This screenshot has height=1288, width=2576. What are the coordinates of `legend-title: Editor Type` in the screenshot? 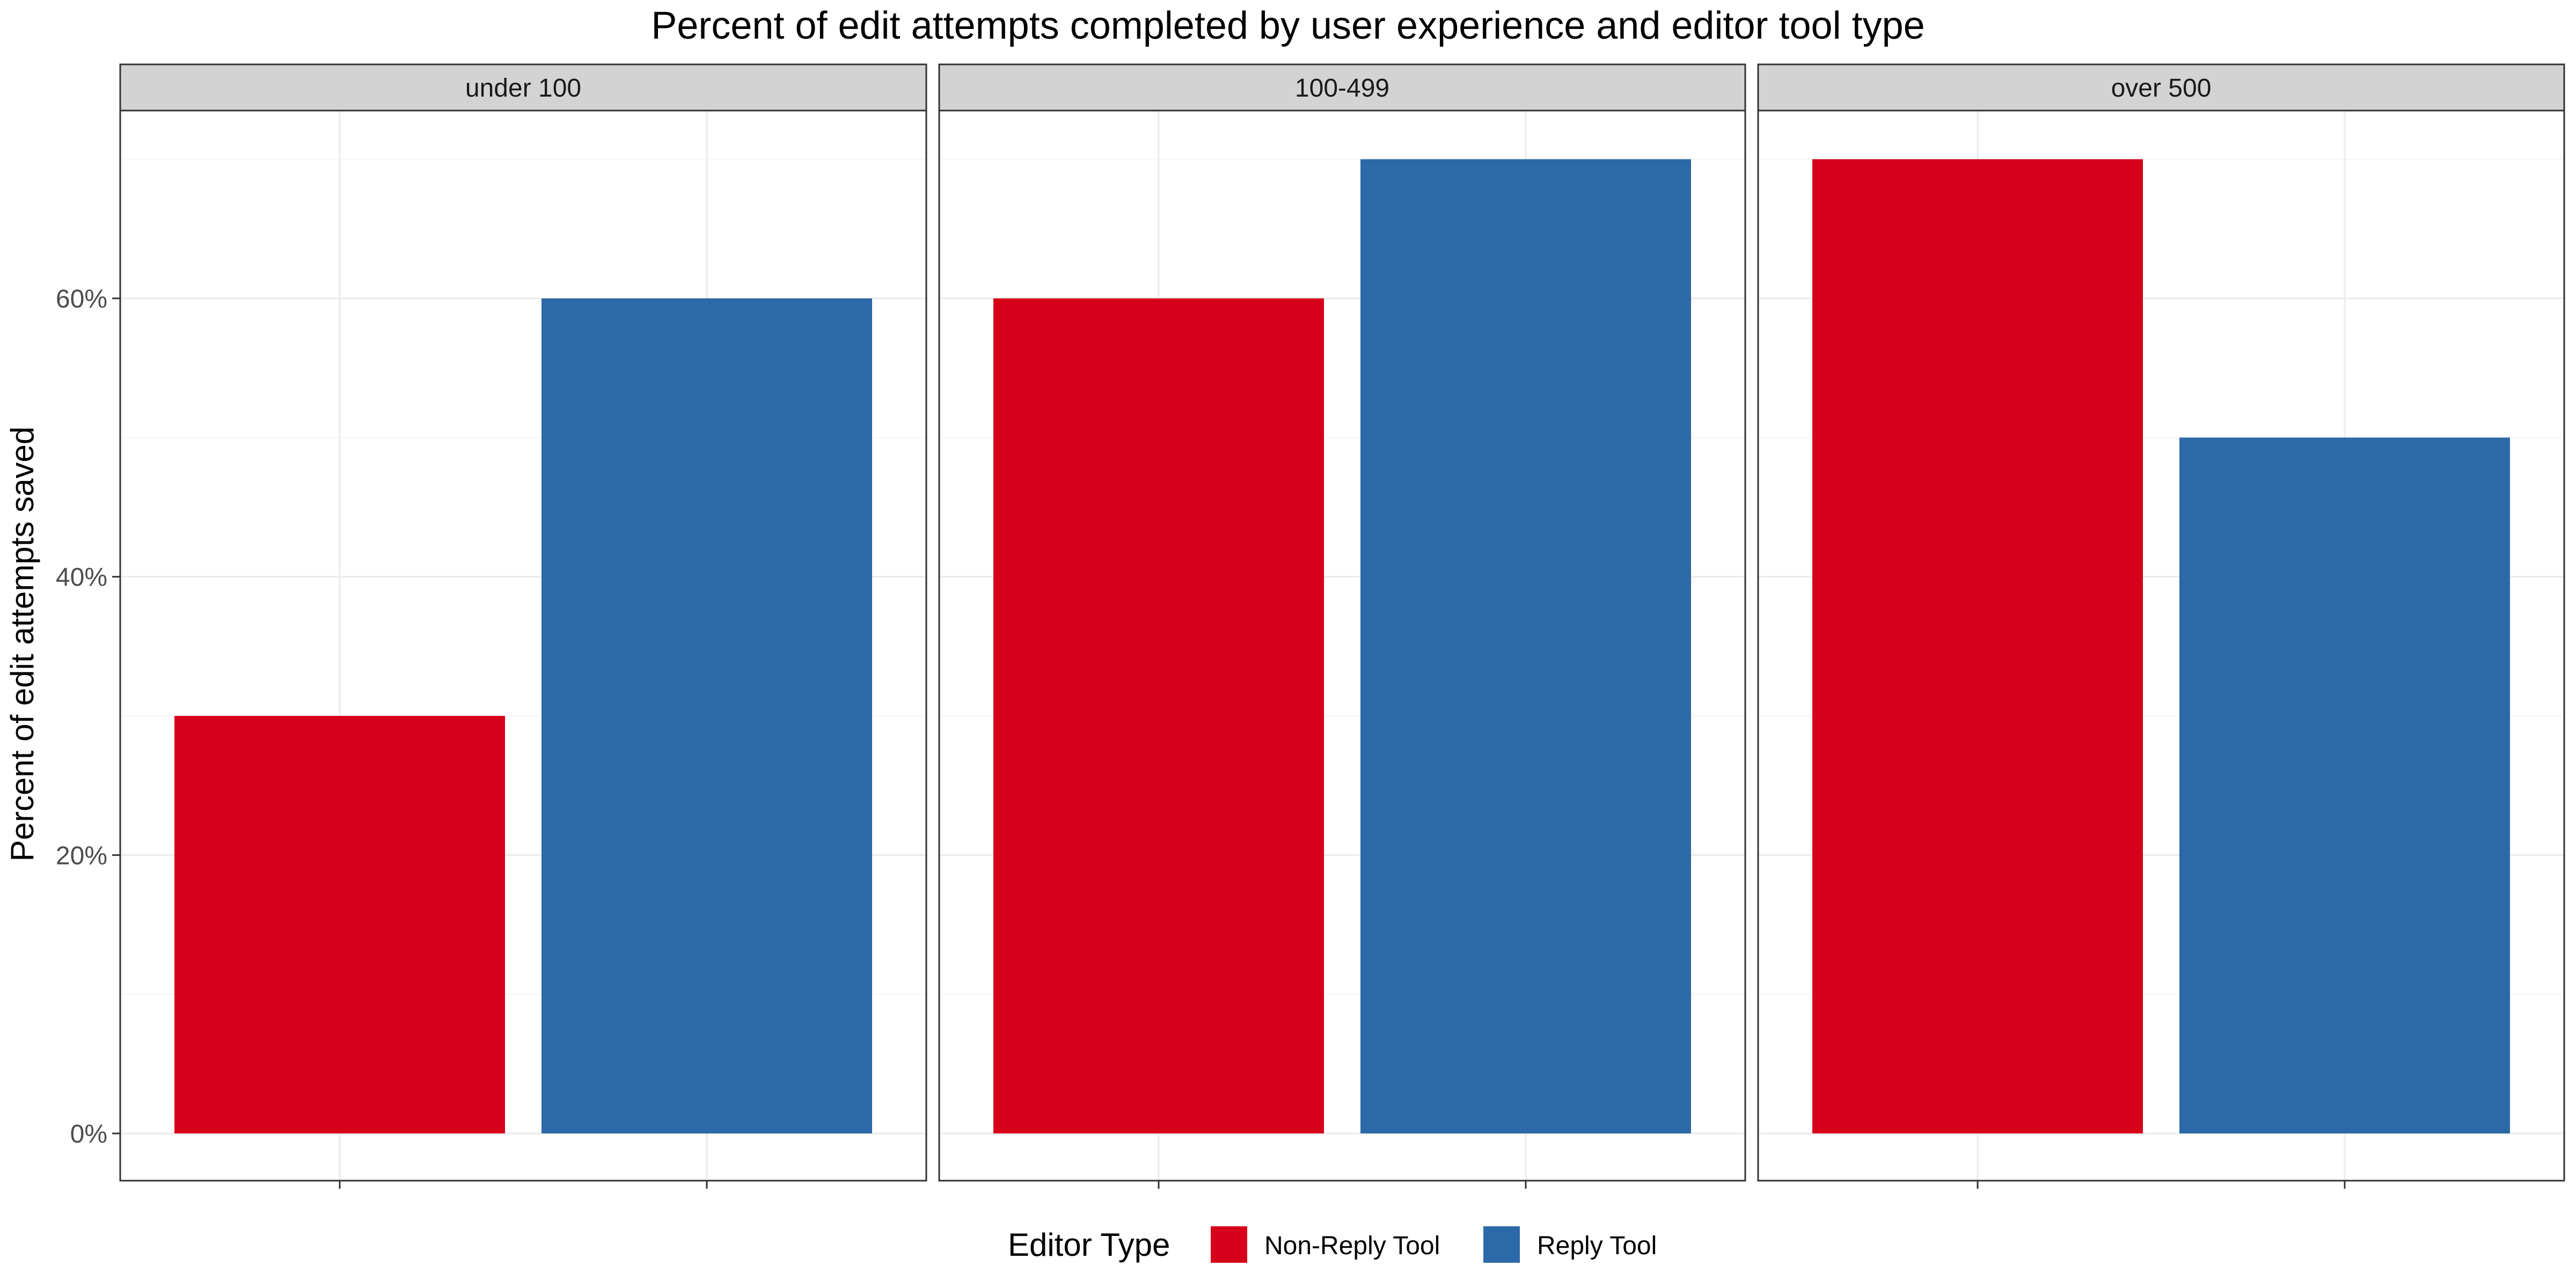 It's located at (1089, 1245).